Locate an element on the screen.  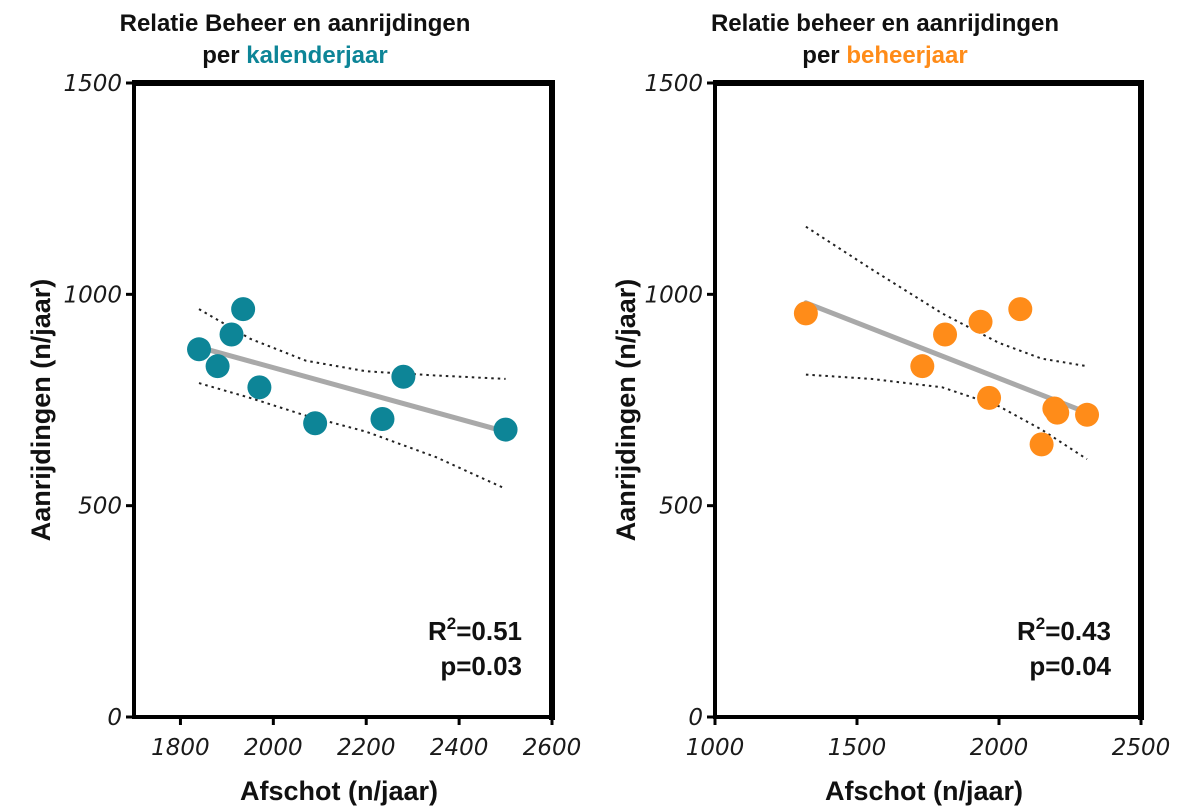
chart-title-line1: Relatie Beheer en aanrijdingen is located at coordinates (295, 23).